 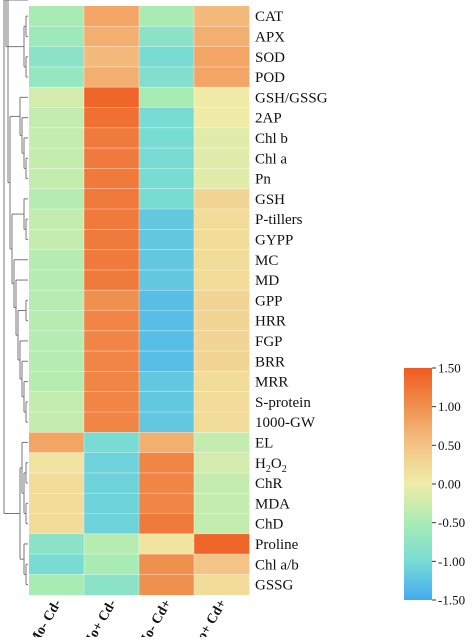 What do you see at coordinates (449, 406) in the screenshot?
I see `color-scale-label: 1.00` at bounding box center [449, 406].